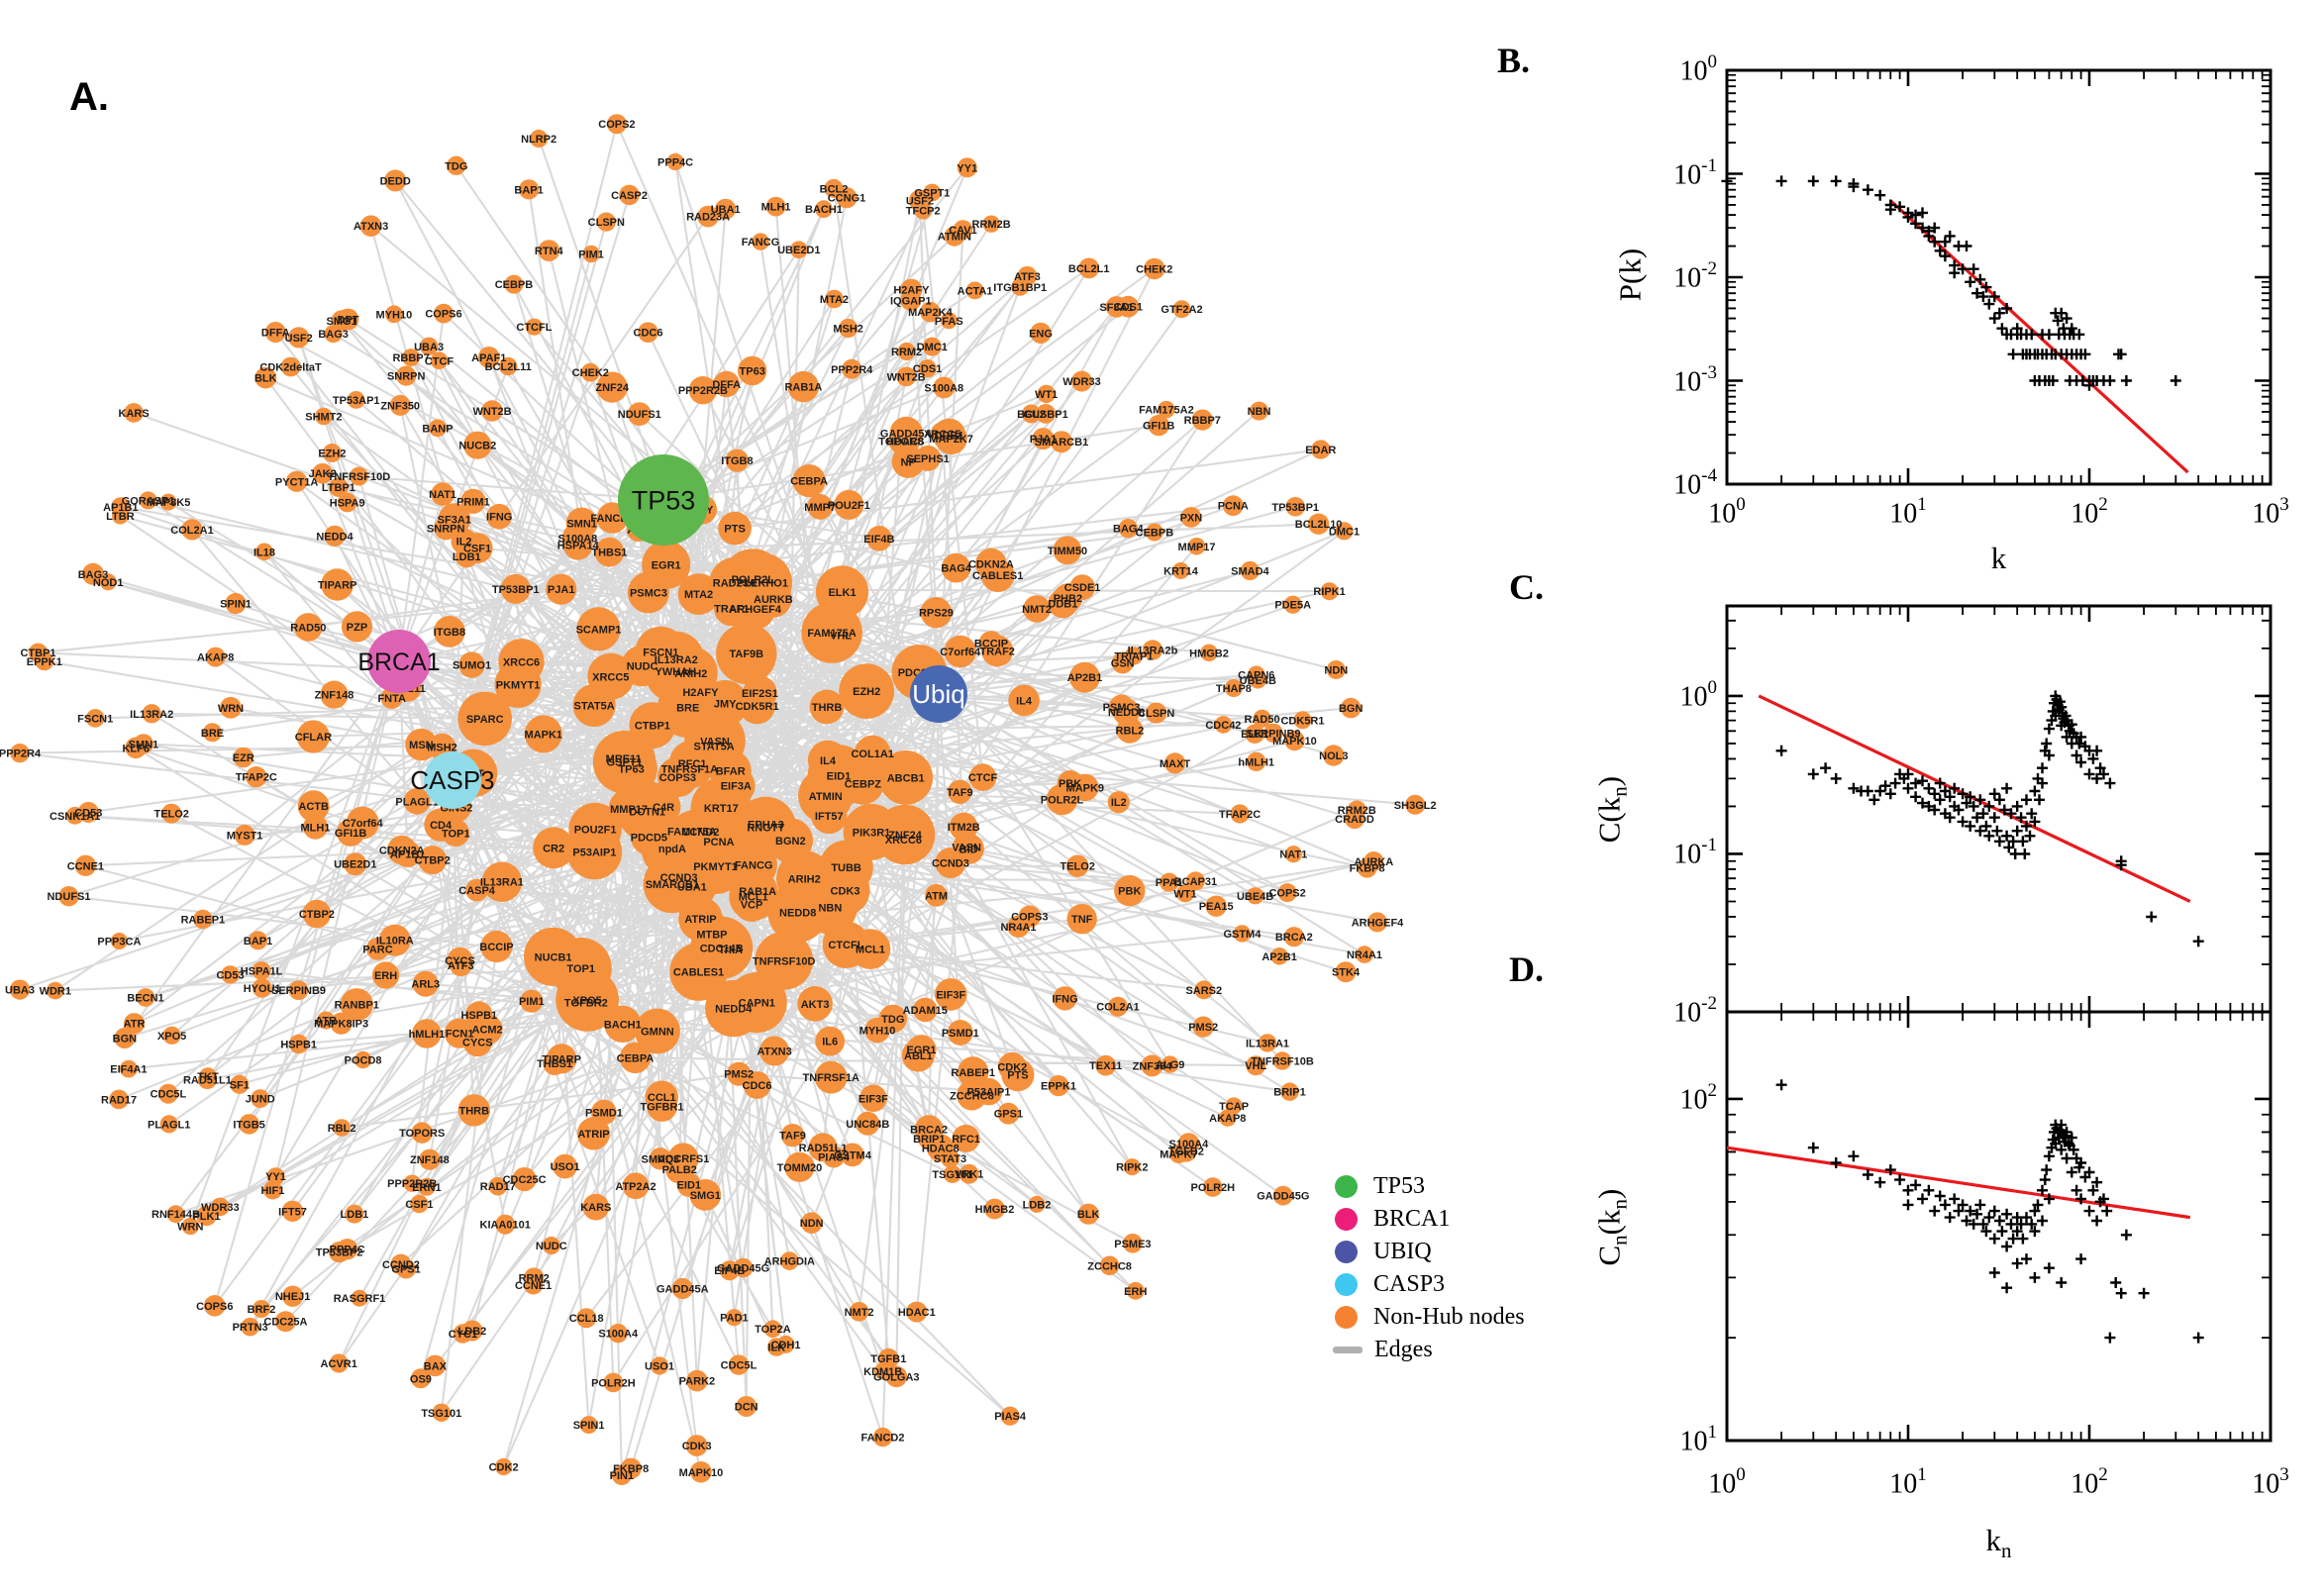 The image size is (2323, 1596). Describe the element at coordinates (561, 590) in the screenshot. I see `network-node-label: PJA1` at that location.